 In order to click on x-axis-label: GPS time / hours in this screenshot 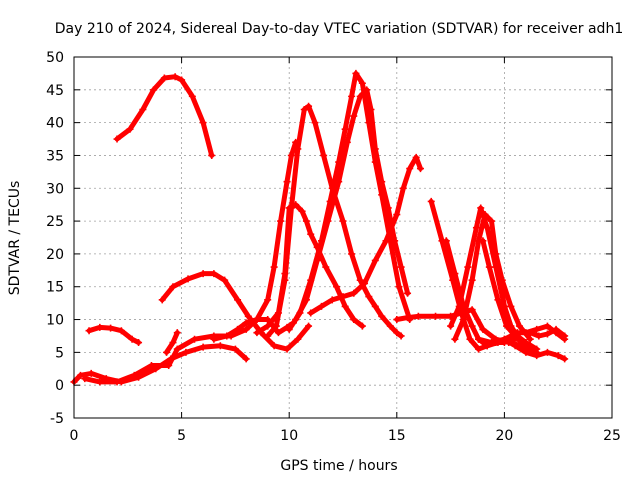, I will do `click(338, 466)`.